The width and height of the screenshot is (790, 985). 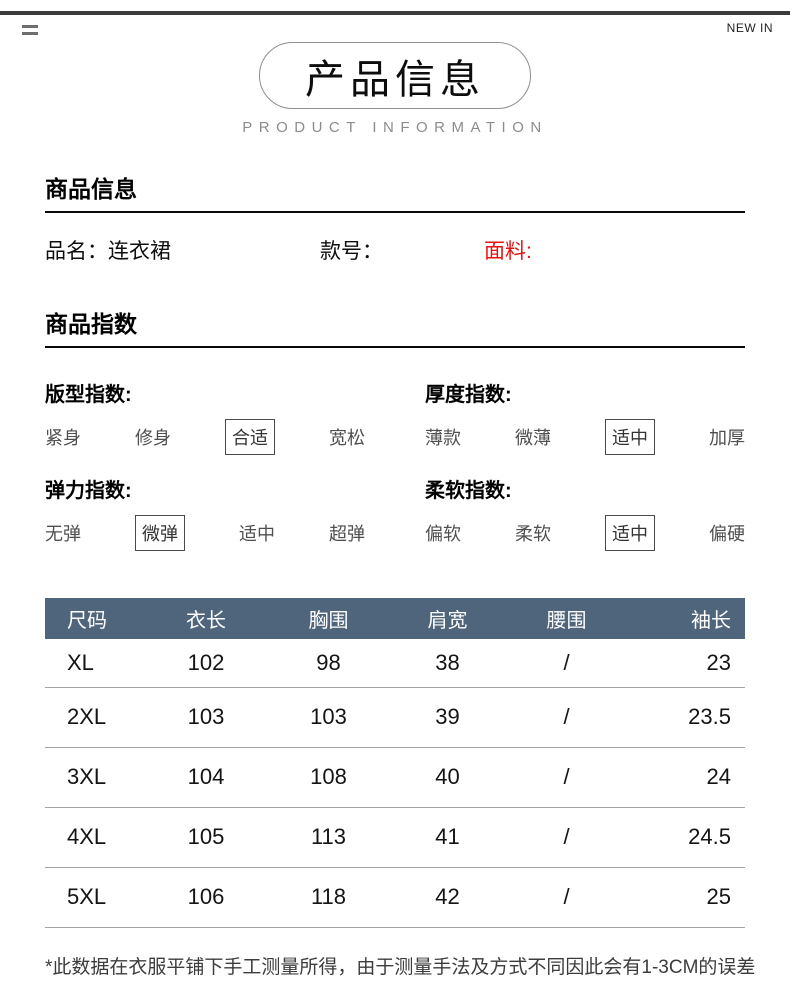 I want to click on table-cell: 24.5, so click(x=685, y=837).